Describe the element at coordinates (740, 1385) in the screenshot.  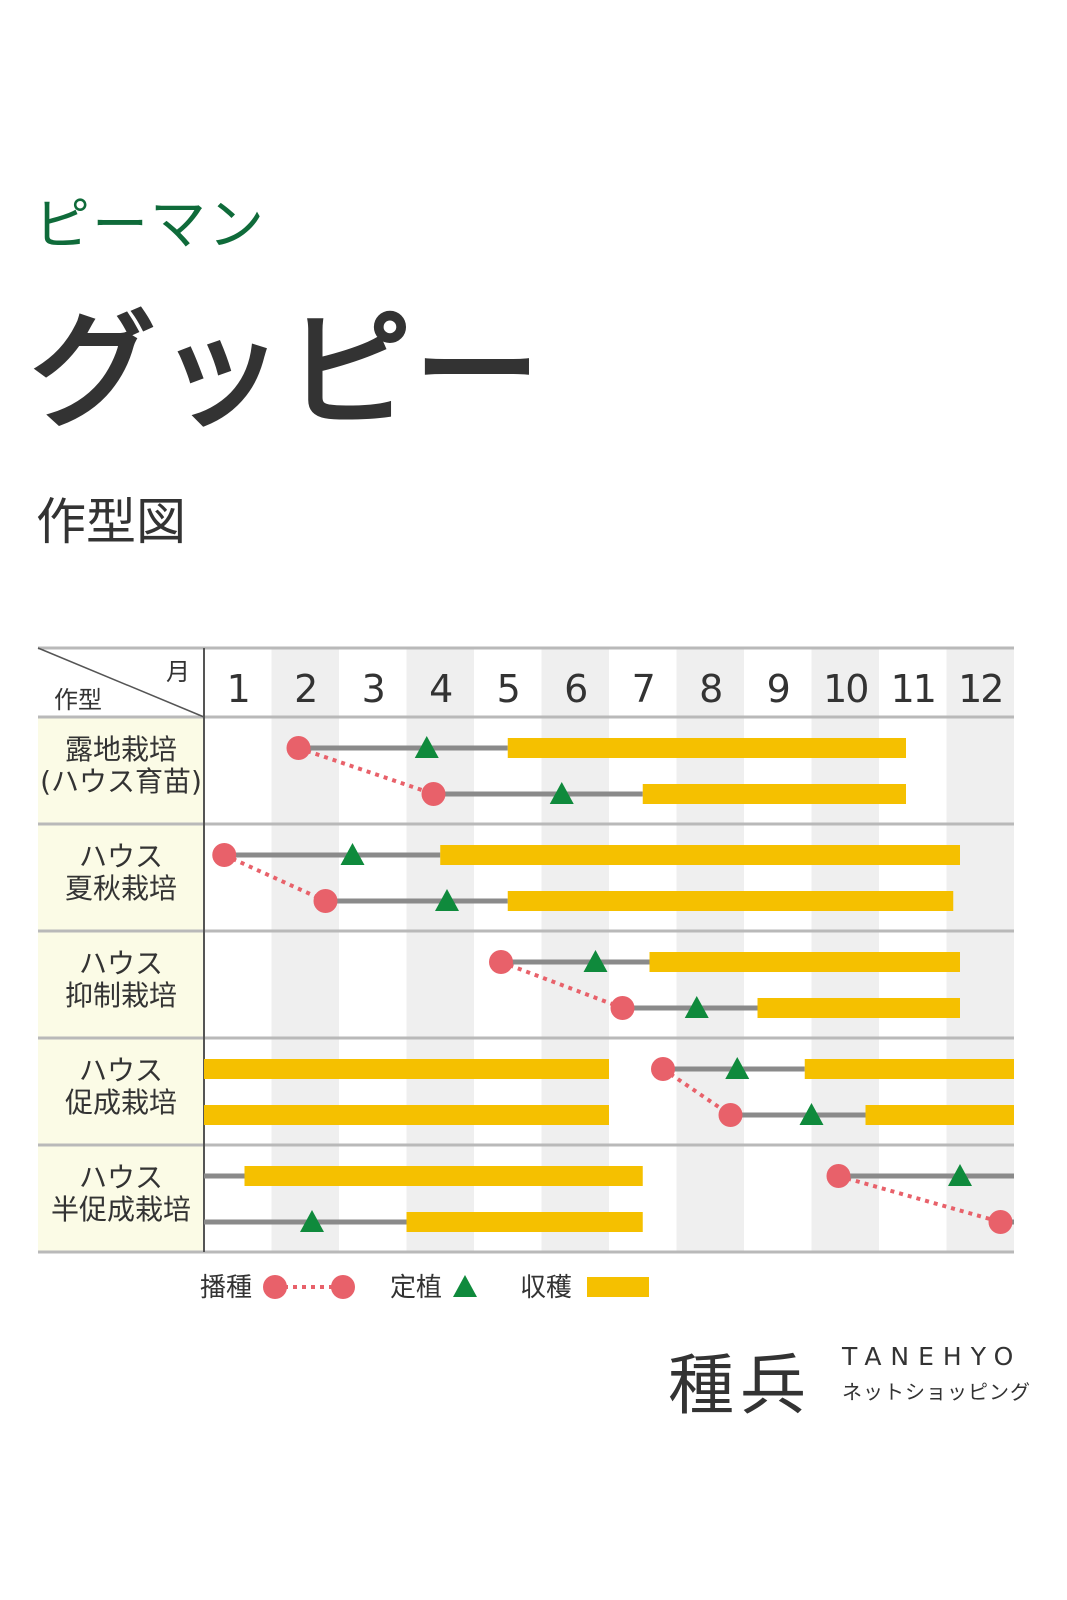
I see `brand-logo-kanji: 種兵` at that location.